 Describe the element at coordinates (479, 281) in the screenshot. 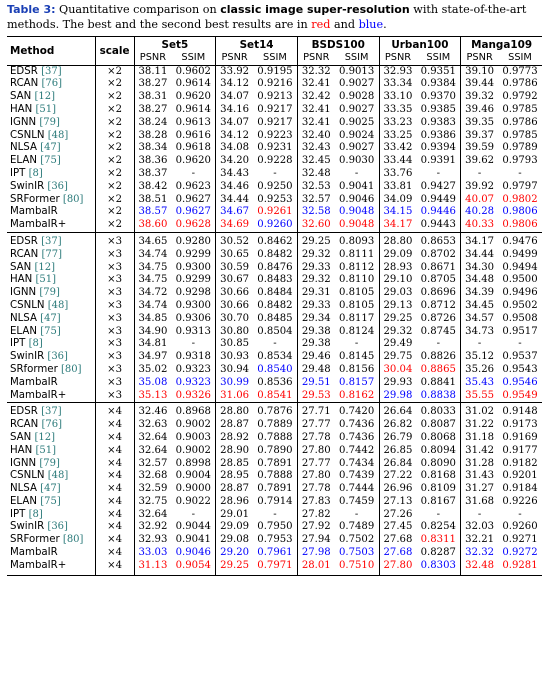

I see `psnr-value: 34.48` at that location.